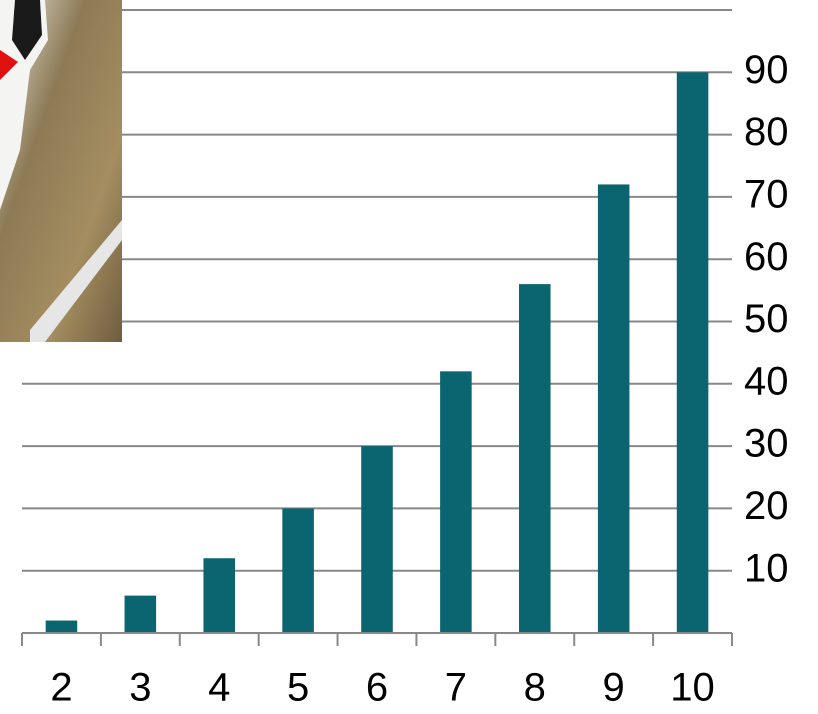 This screenshot has height=714, width=818. What do you see at coordinates (298, 688) in the screenshot?
I see `x-tick-label: 5` at bounding box center [298, 688].